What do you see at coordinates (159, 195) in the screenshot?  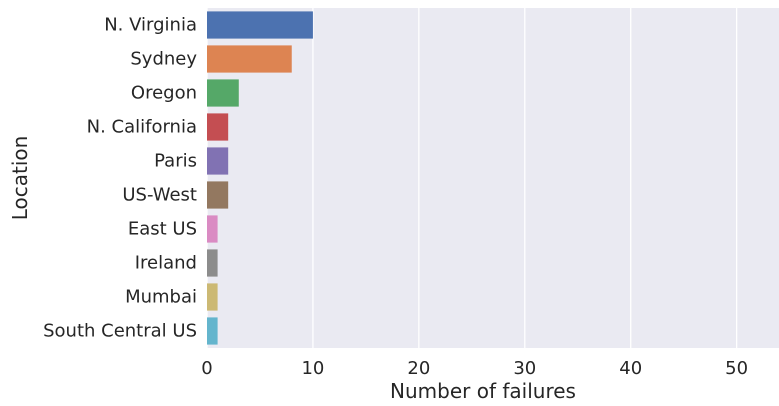 I see `y-tick-label: US-West` at bounding box center [159, 195].